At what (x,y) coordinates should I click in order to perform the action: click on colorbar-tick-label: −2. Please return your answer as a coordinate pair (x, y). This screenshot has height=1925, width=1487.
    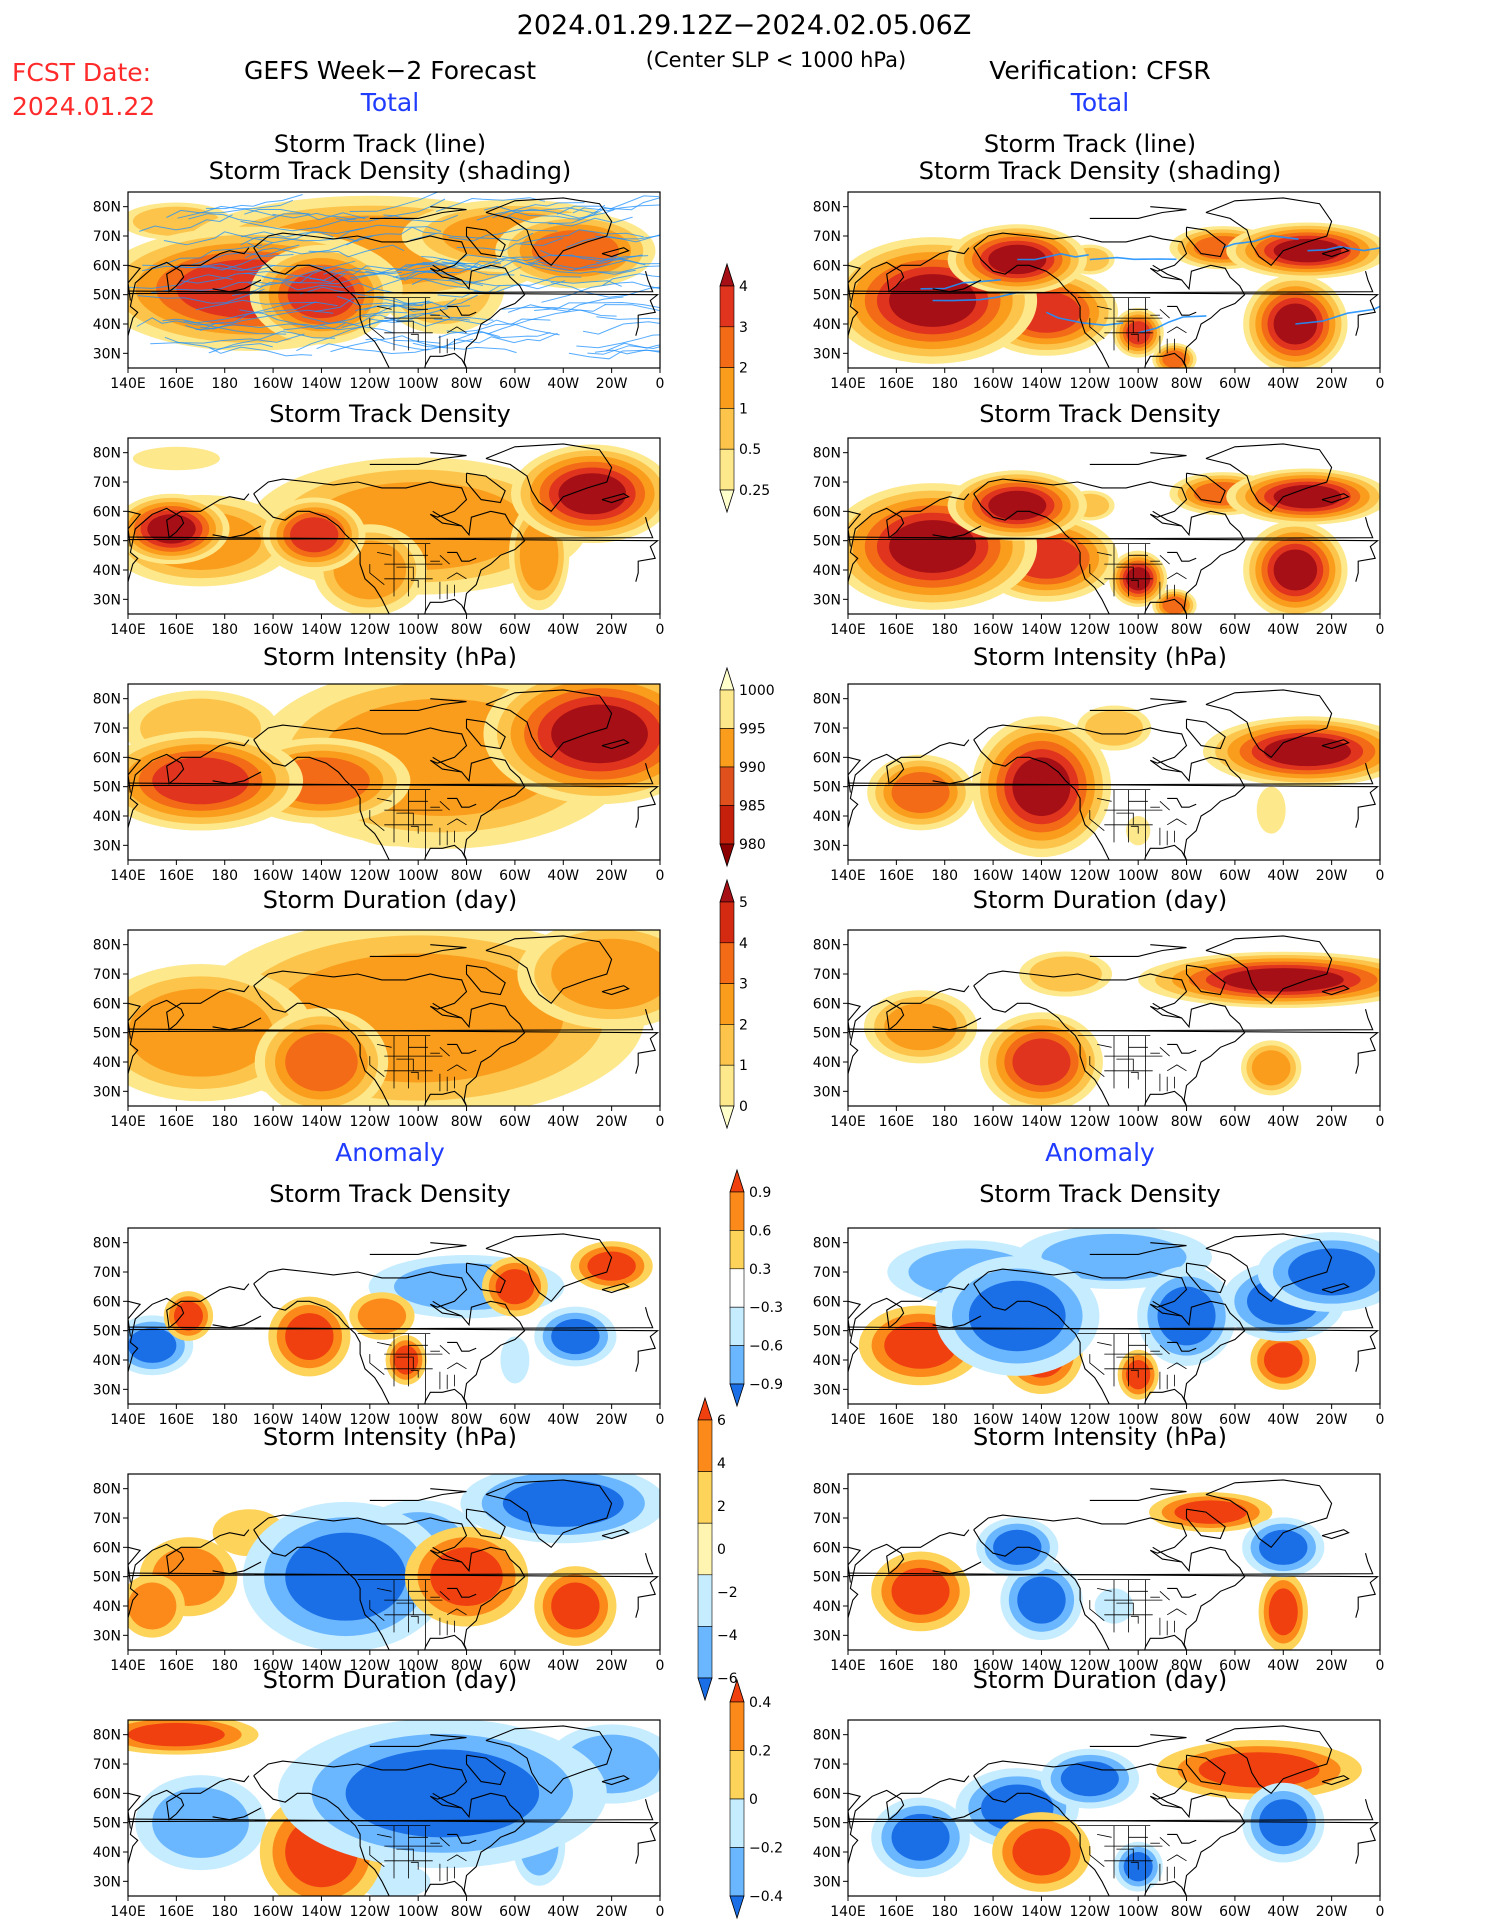
    Looking at the image, I should click on (727, 1593).